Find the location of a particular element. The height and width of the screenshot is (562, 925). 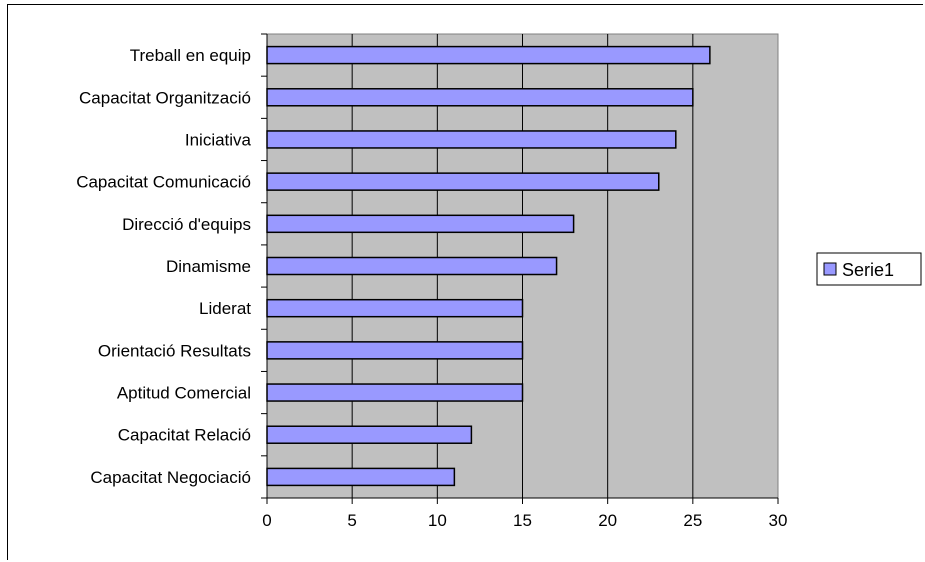

x-tick-label: 25 is located at coordinates (692, 520).